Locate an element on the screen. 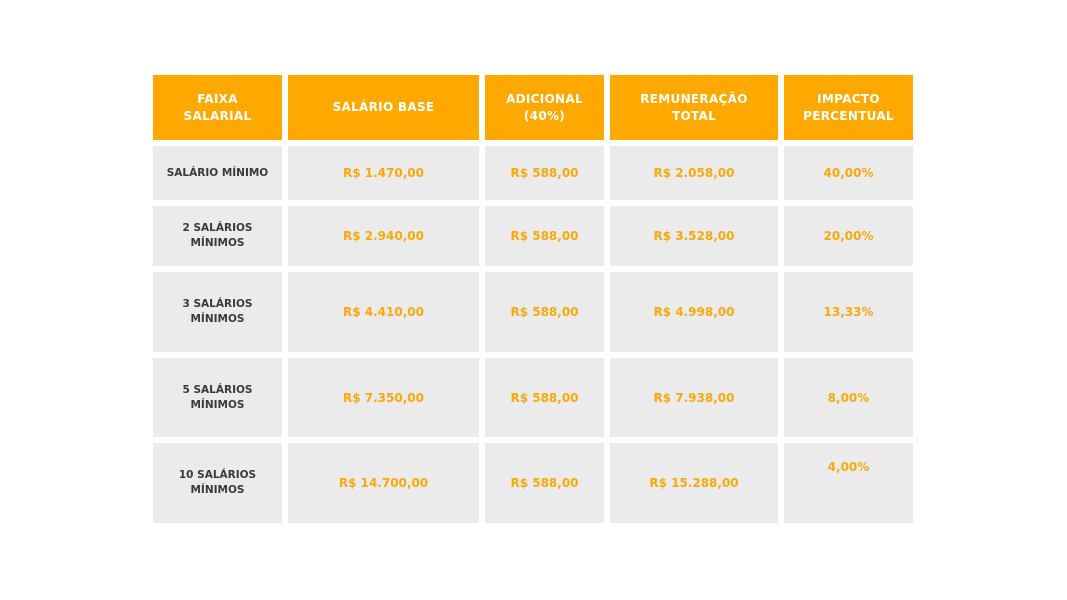 Image resolution: width=1067 pixels, height=600 pixels. table-row-4-adicional: R$ 588,00 is located at coordinates (544, 397).